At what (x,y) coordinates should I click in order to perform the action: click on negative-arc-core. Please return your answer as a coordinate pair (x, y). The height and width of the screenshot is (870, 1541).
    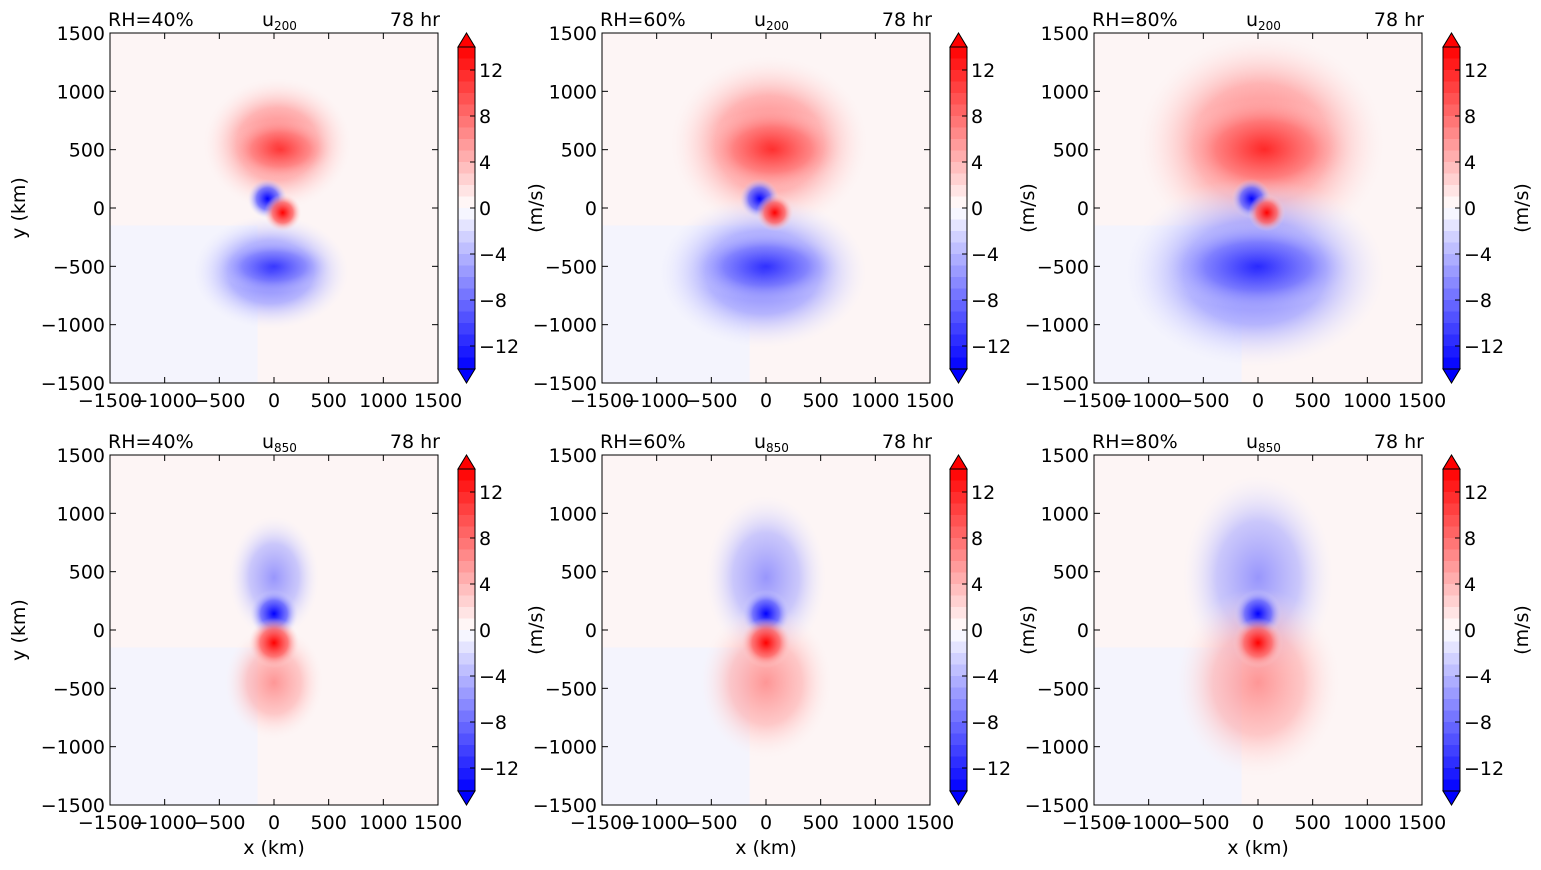
    Looking at the image, I should click on (274, 266).